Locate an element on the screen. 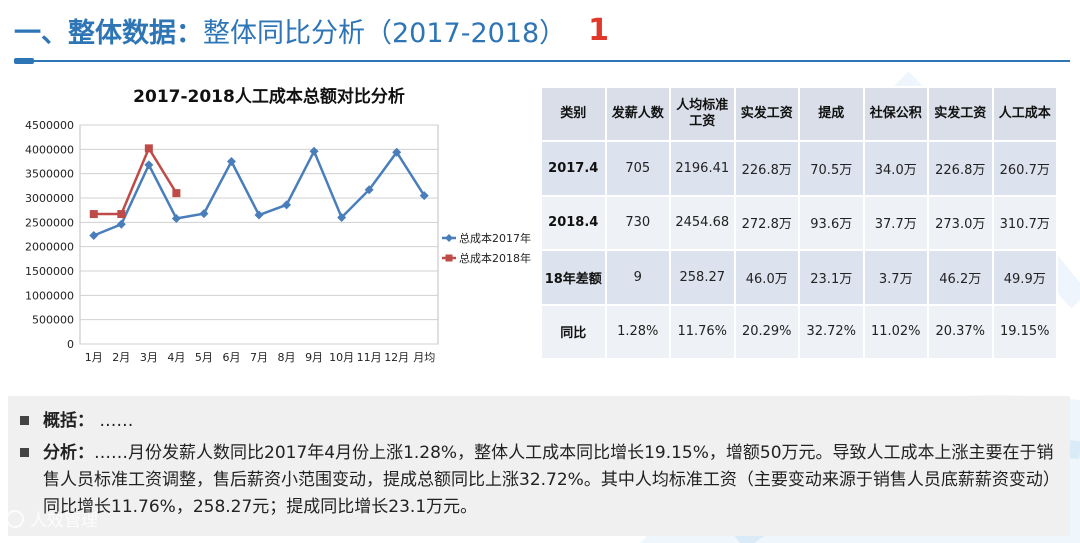 The image size is (1080, 543). table-cell: 20.29% is located at coordinates (766, 331).